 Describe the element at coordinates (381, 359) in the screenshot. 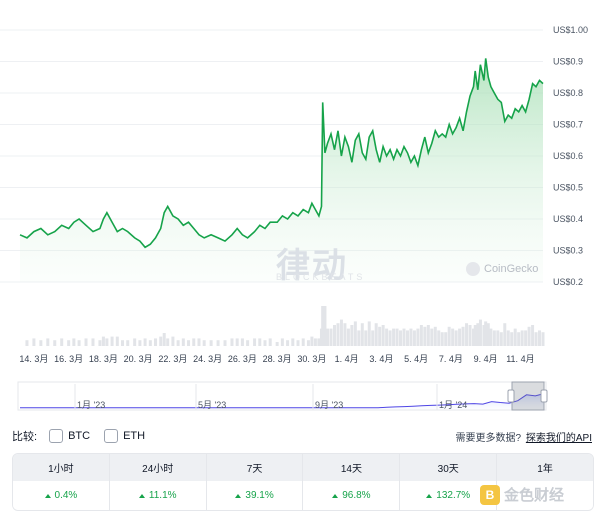

I see `x-tick-label: 3. 4月` at that location.